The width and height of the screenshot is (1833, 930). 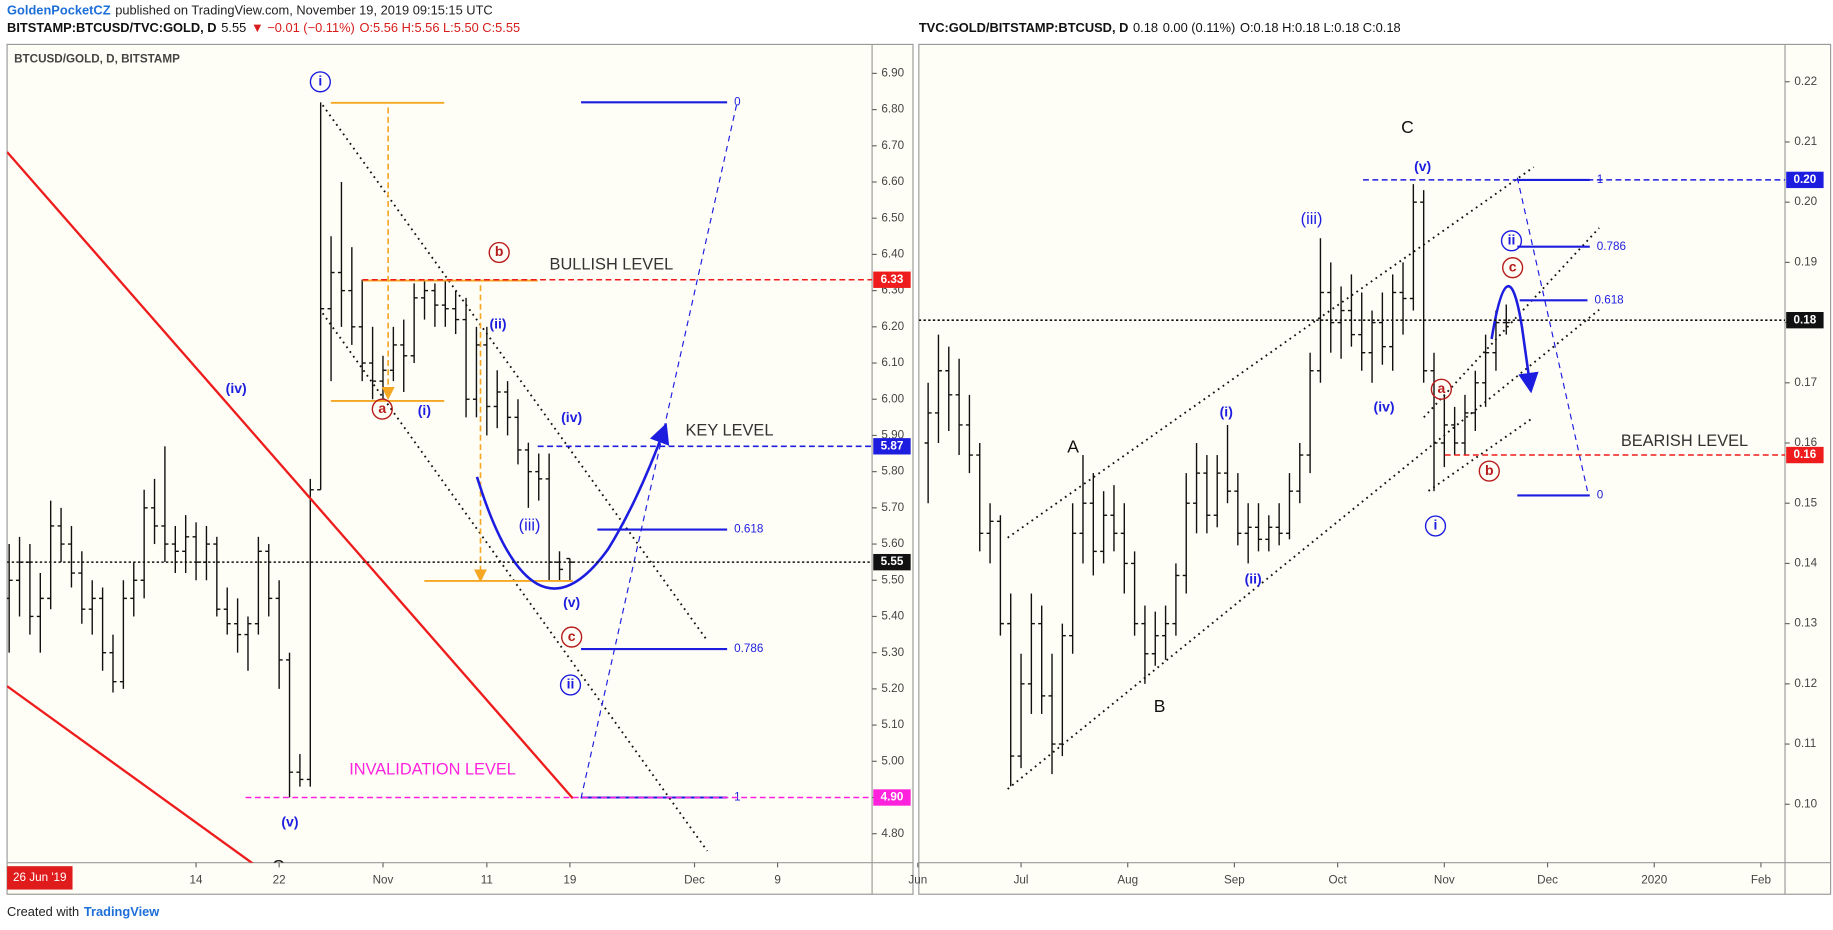 What do you see at coordinates (1199, 28) in the screenshot?
I see `change: 0.00 (0.11%)` at bounding box center [1199, 28].